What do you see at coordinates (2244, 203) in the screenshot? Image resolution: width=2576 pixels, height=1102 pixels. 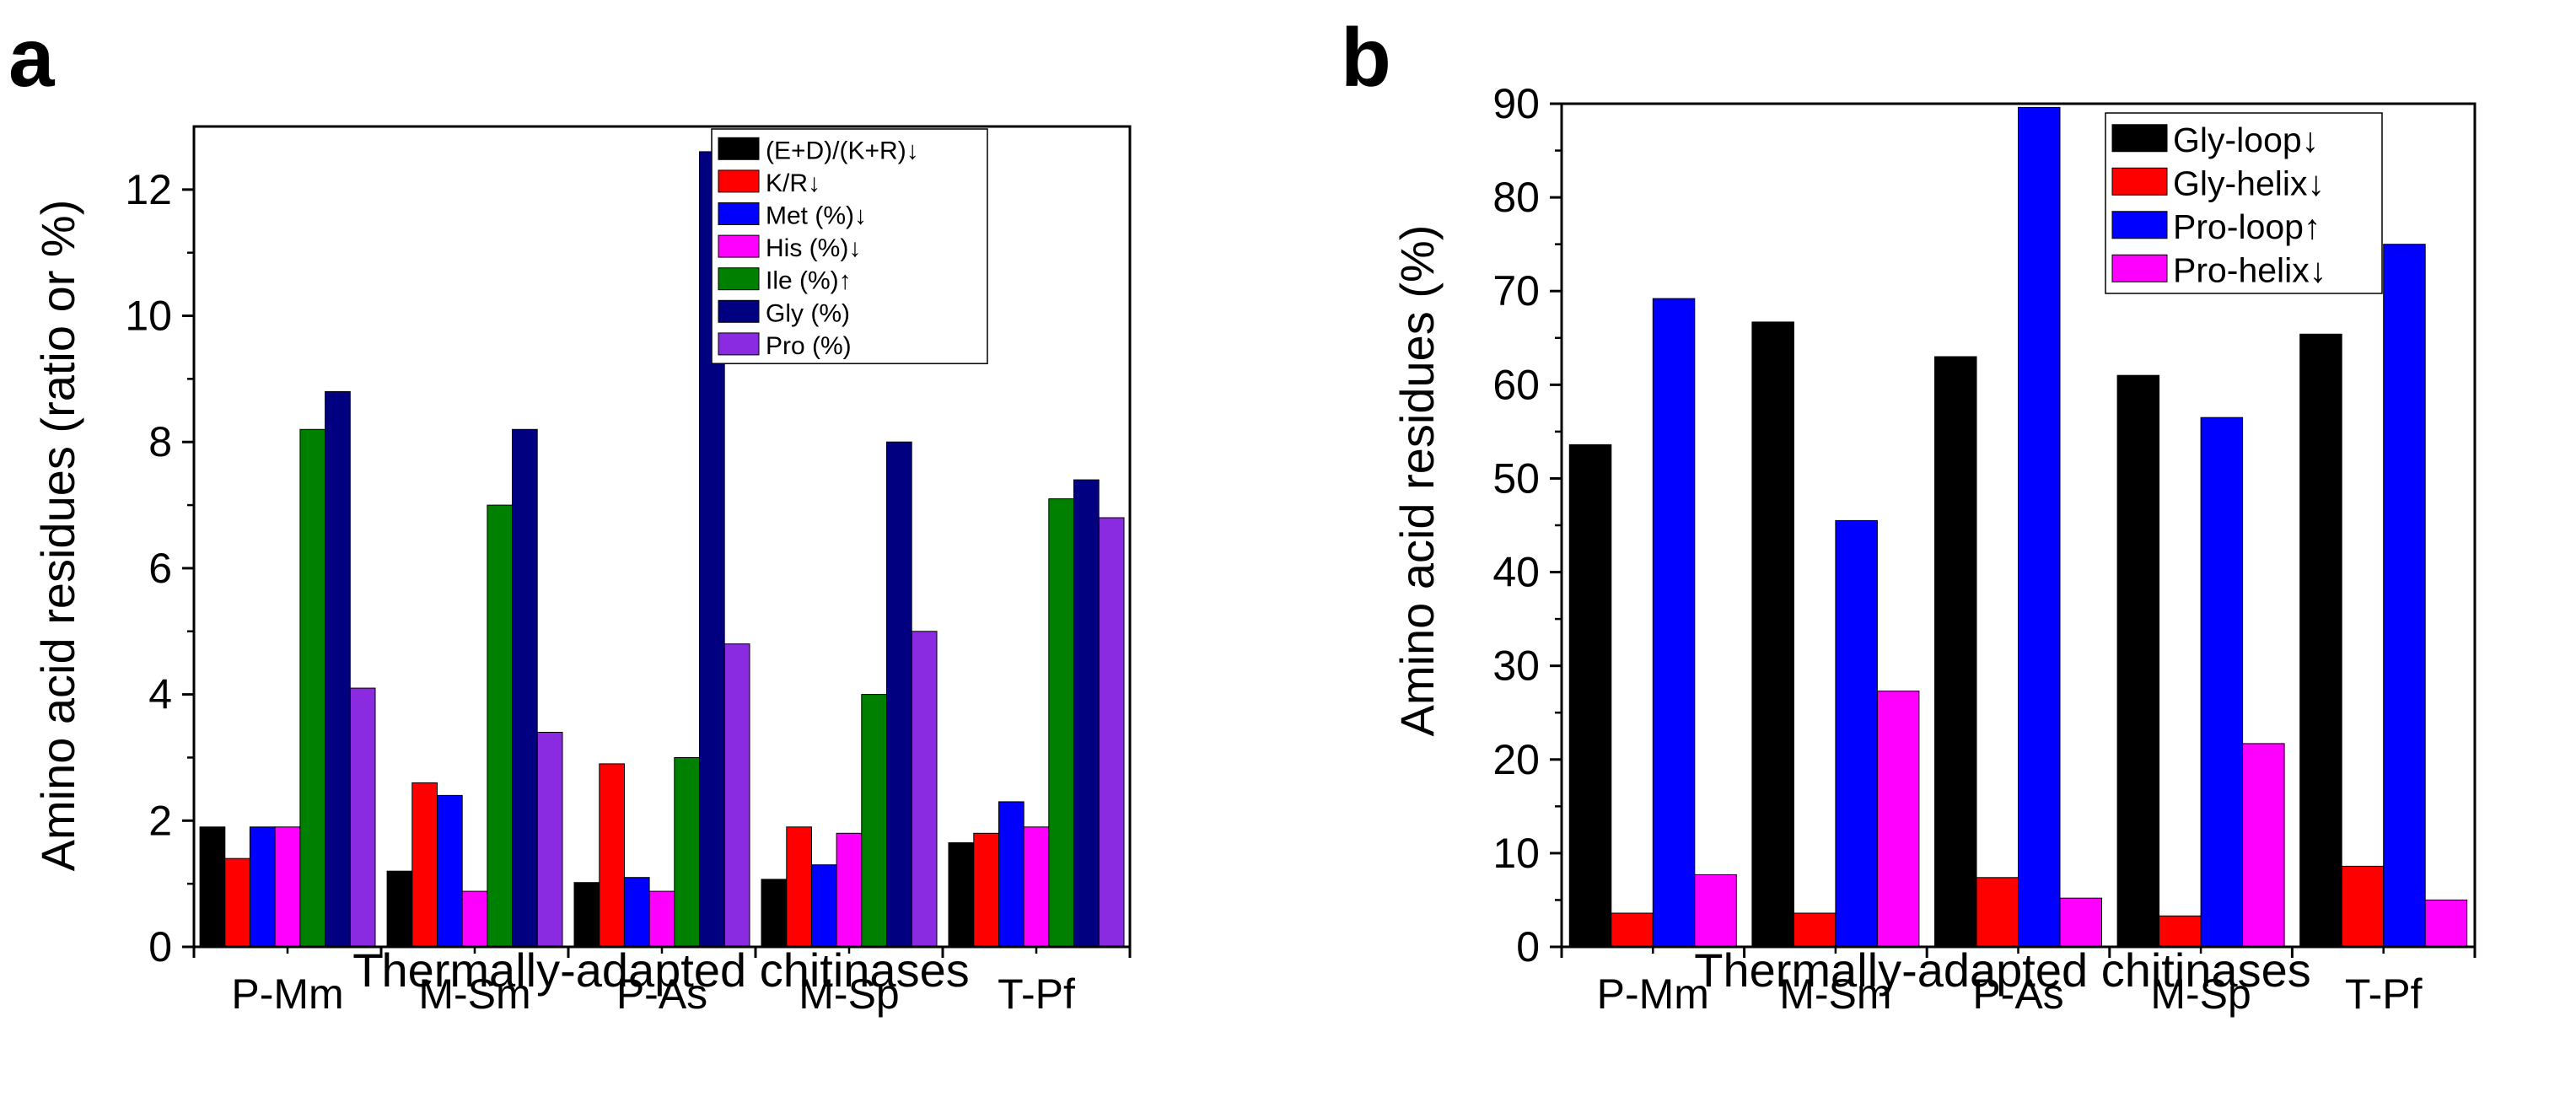 I see `panel-b-legend: Gly-loop↓ Gly-helix↓ Pro-loop↑ Pro-helix↓` at bounding box center [2244, 203].